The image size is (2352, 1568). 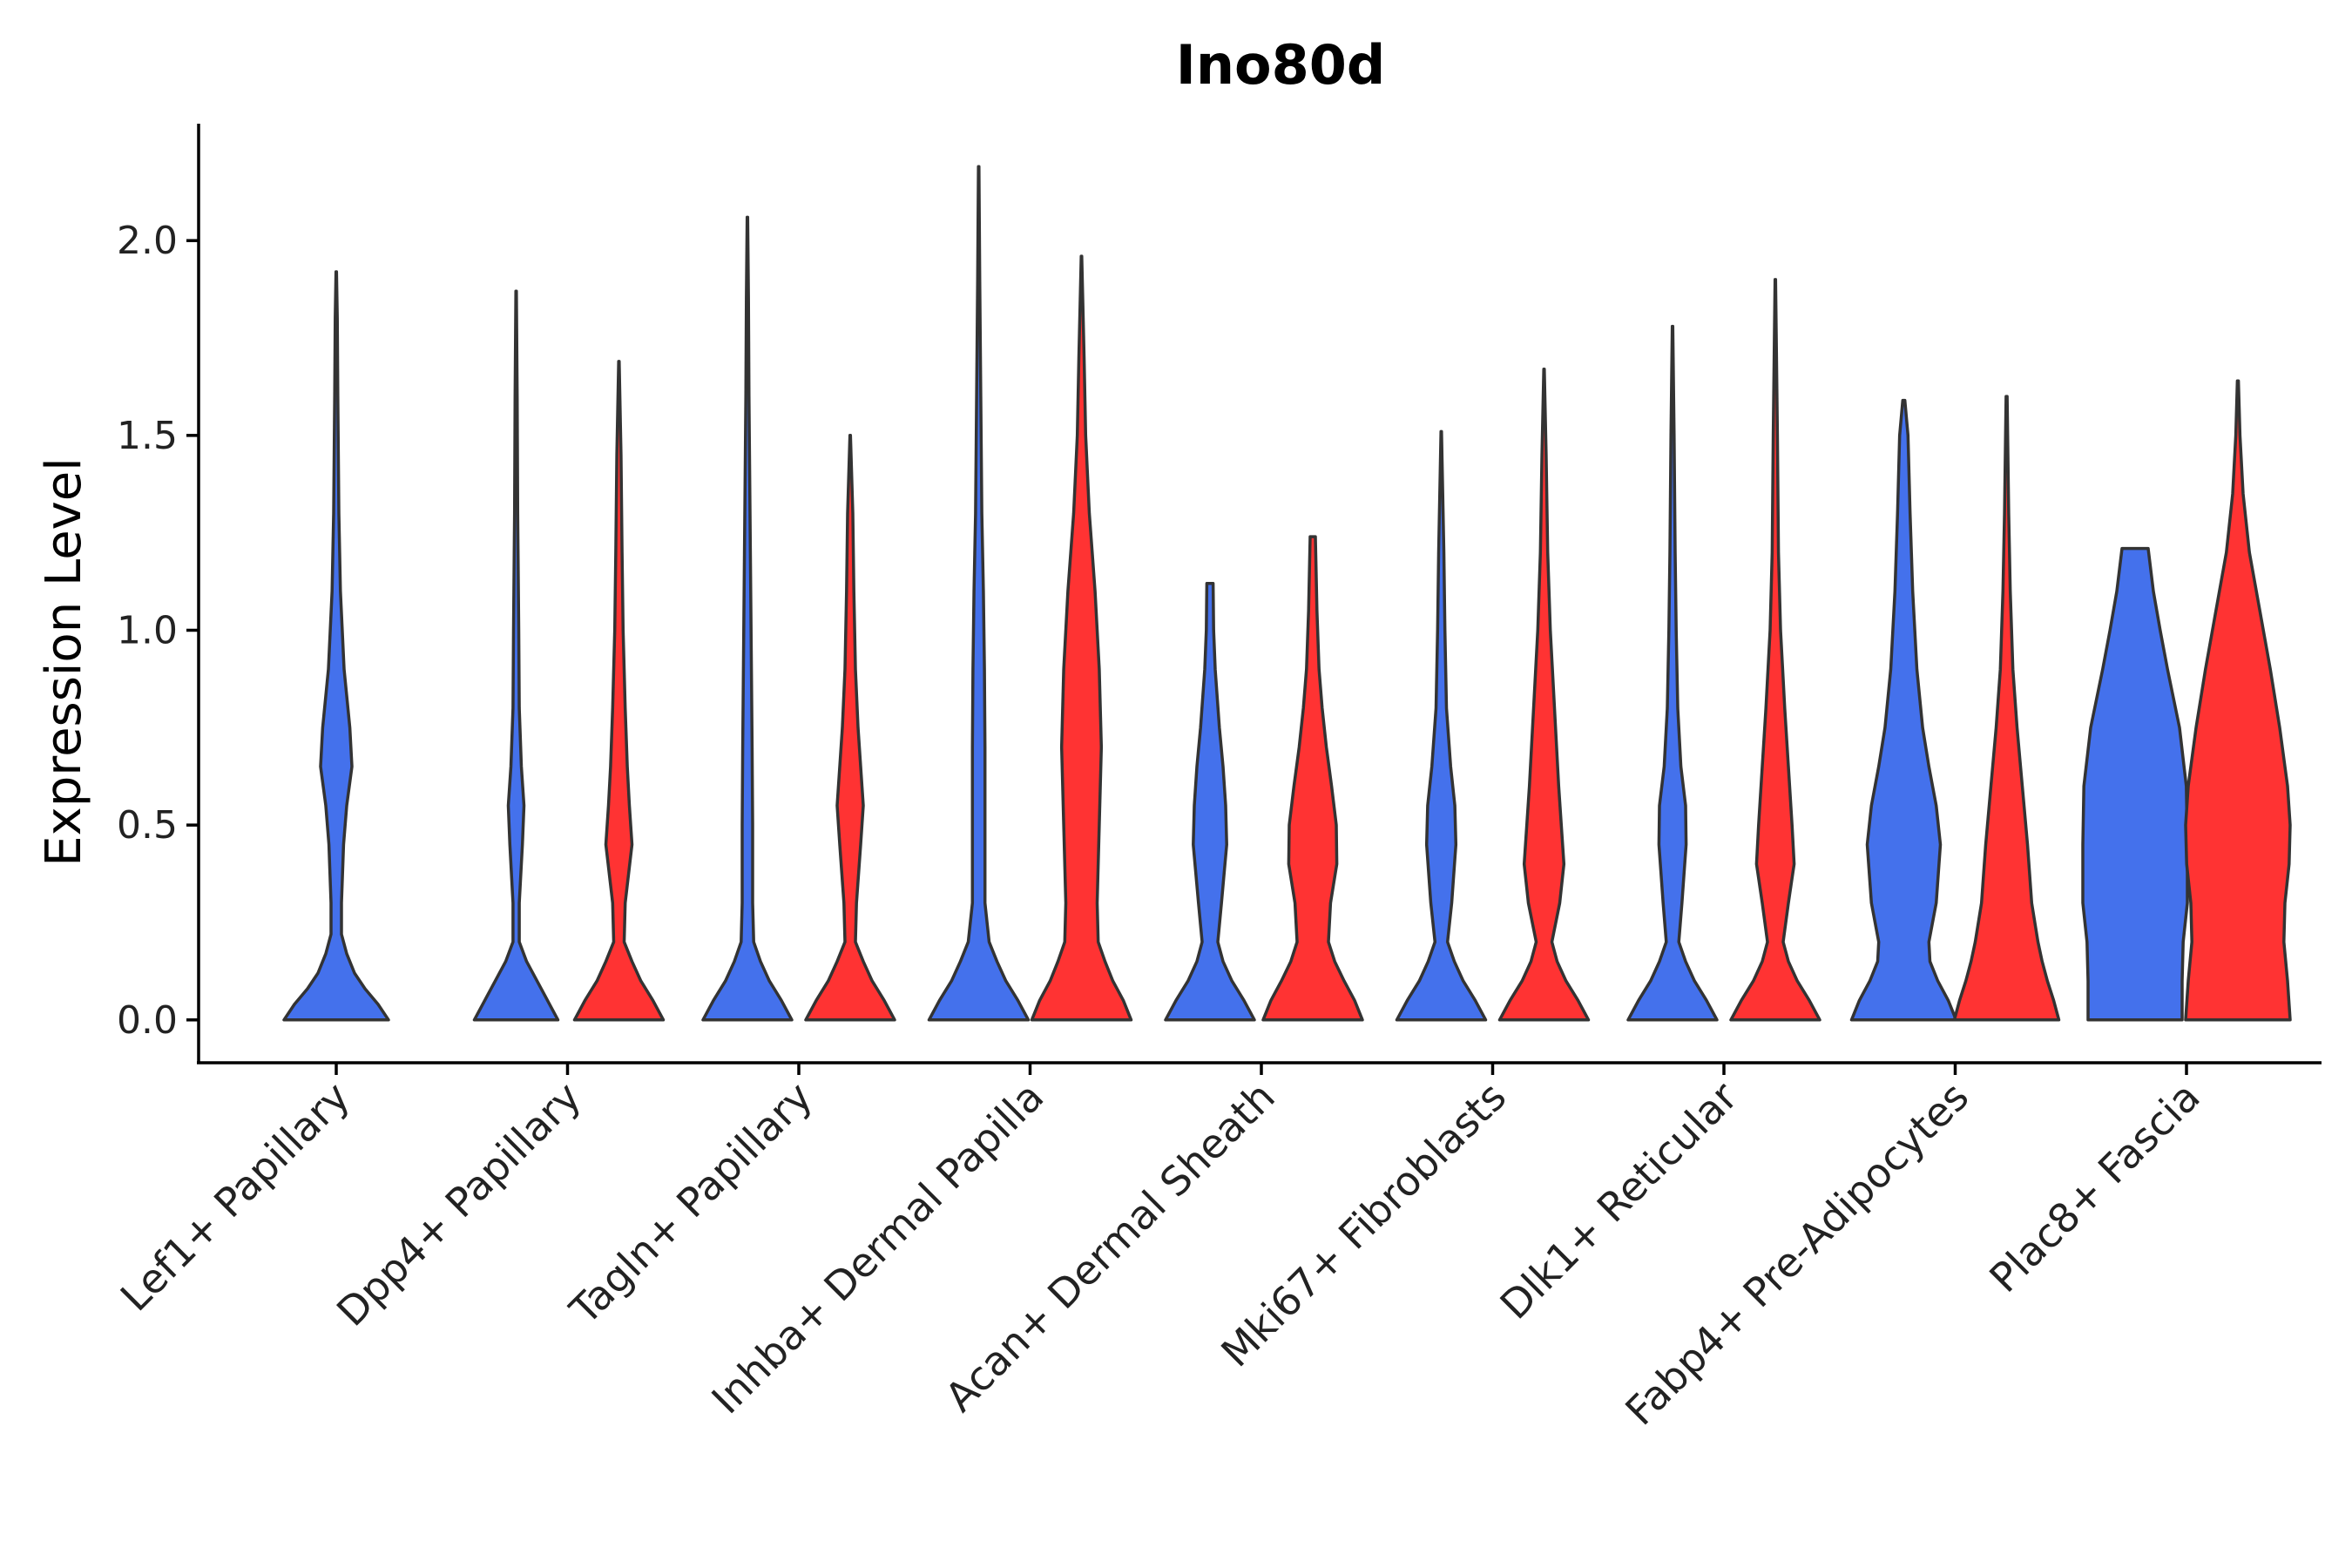 What do you see at coordinates (147, 436) in the screenshot?
I see `y-tick-label: 1.5` at bounding box center [147, 436].